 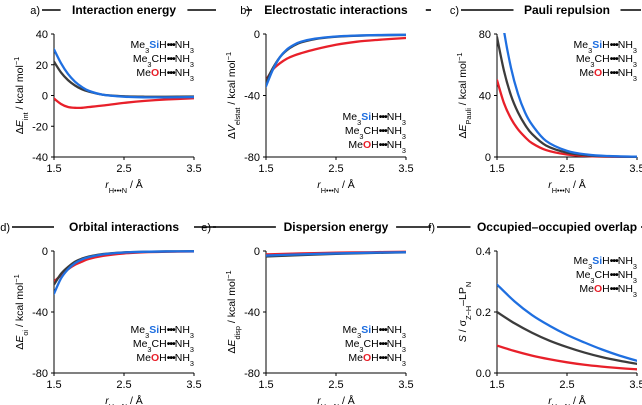 I want to click on series-line-si, so click(x=336, y=254).